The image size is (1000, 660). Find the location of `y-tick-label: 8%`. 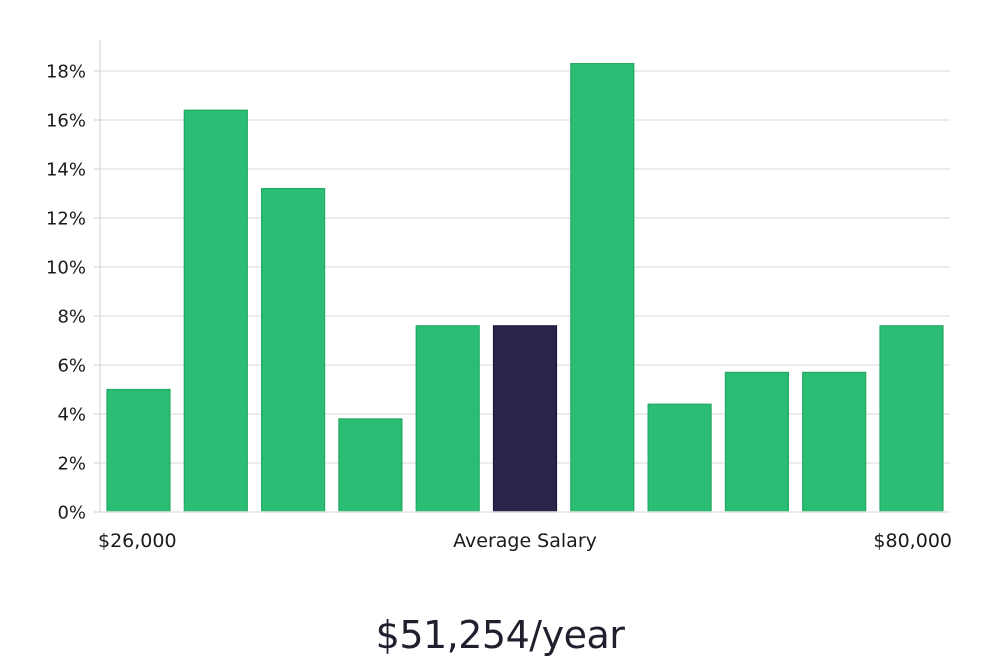

y-tick-label: 8% is located at coordinates (71, 317).